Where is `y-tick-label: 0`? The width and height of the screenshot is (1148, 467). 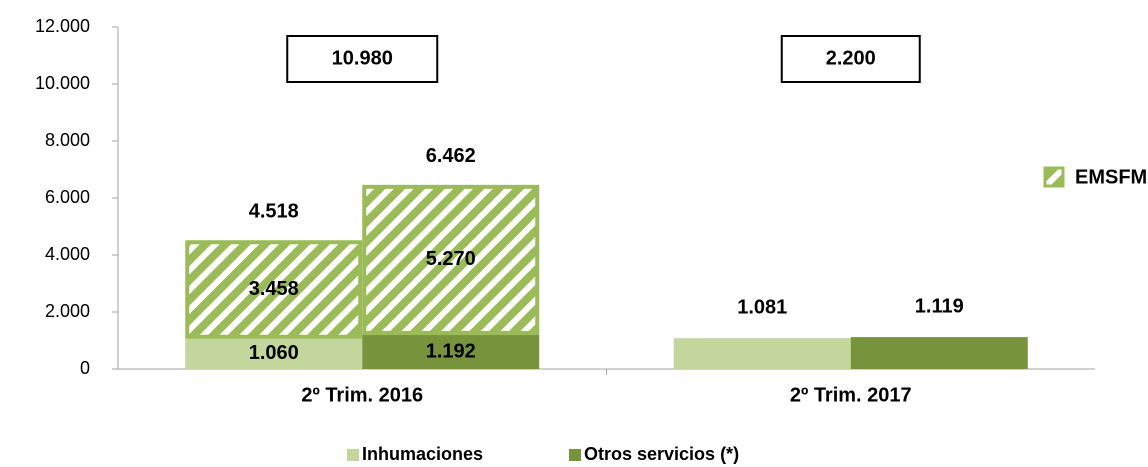
y-tick-label: 0 is located at coordinates (85, 368).